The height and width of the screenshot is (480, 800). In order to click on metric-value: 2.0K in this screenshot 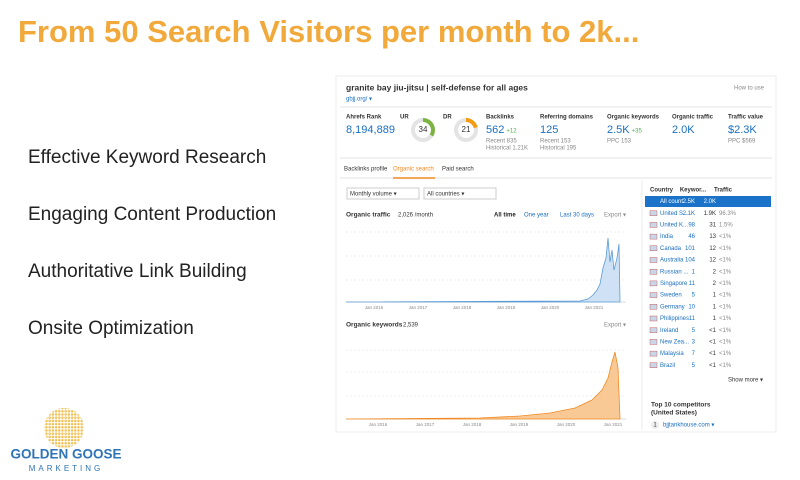, I will do `click(683, 130)`.